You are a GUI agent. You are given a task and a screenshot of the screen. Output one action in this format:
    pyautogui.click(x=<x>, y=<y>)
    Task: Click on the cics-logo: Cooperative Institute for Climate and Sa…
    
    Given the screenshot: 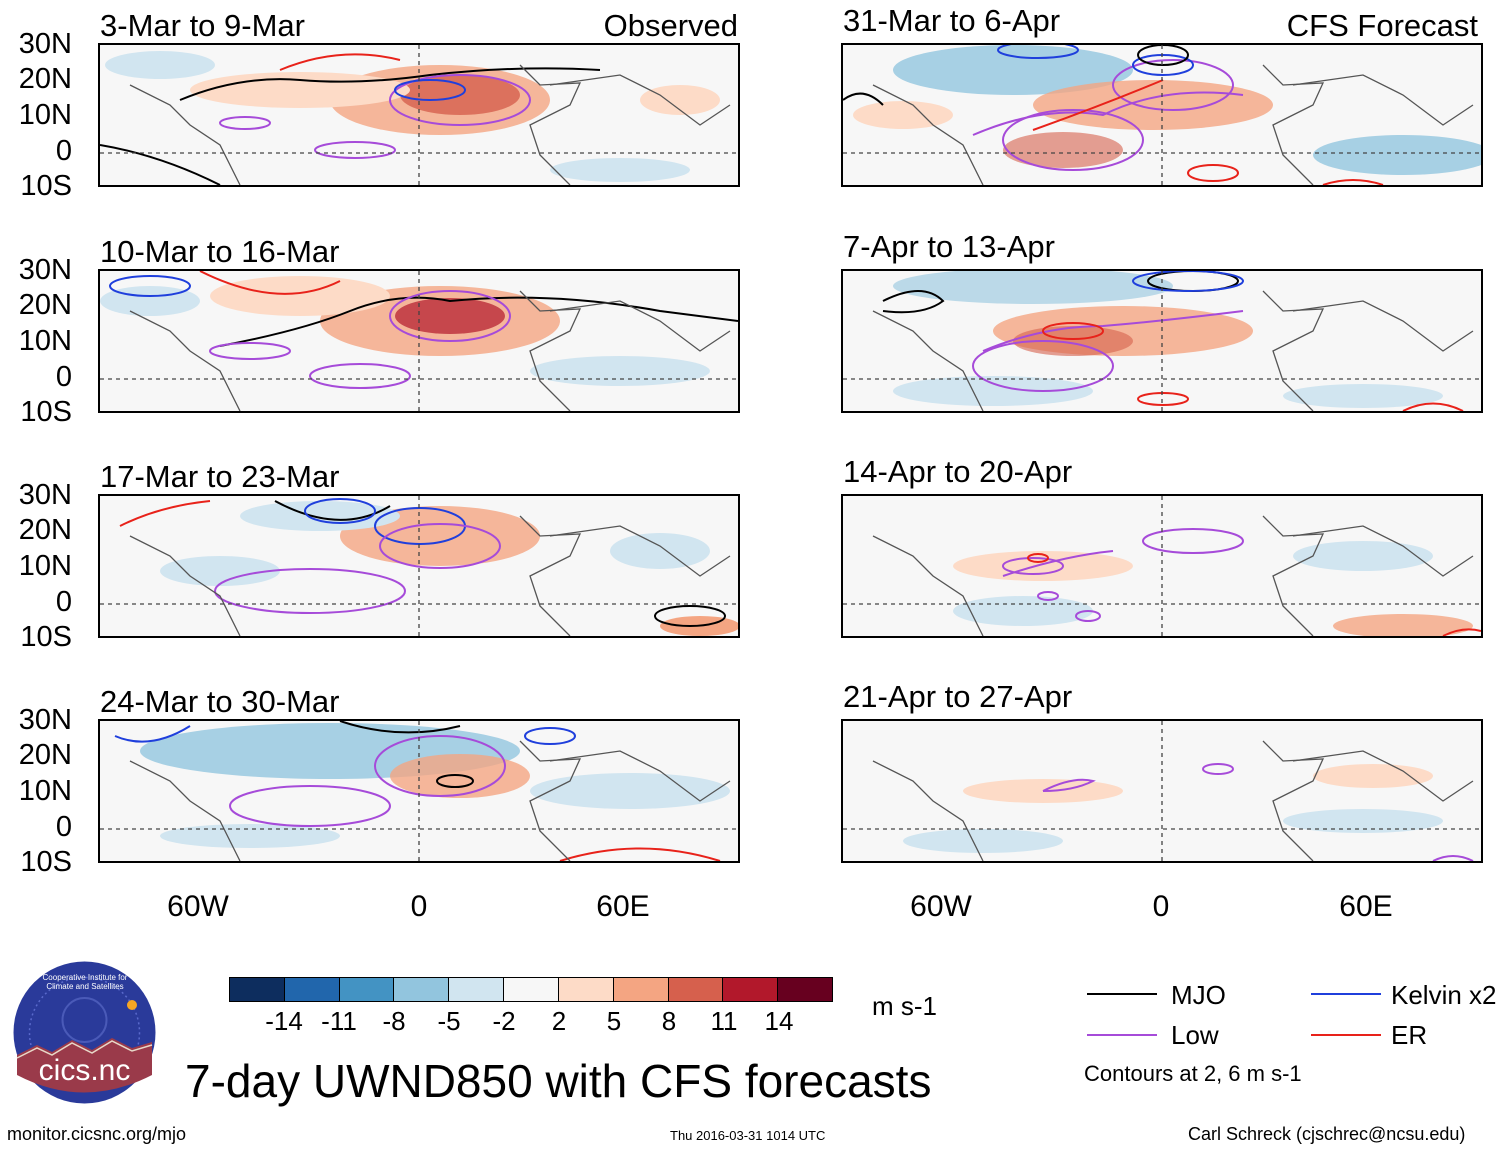 What is the action you would take?
    pyautogui.click(x=84, y=1032)
    